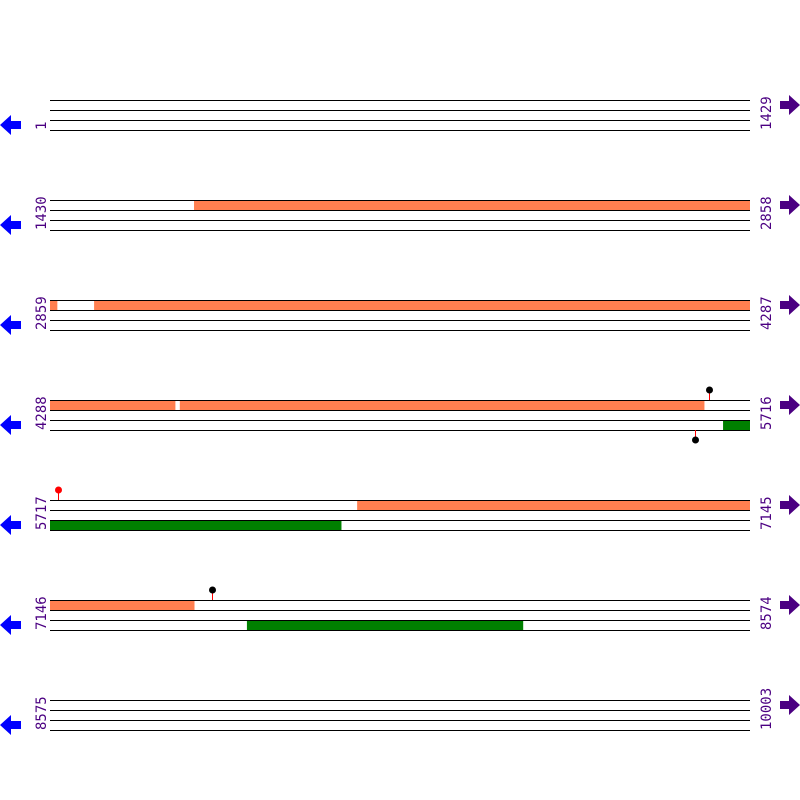  What do you see at coordinates (767, 613) in the screenshot?
I see `row-end-label: 8574` at bounding box center [767, 613].